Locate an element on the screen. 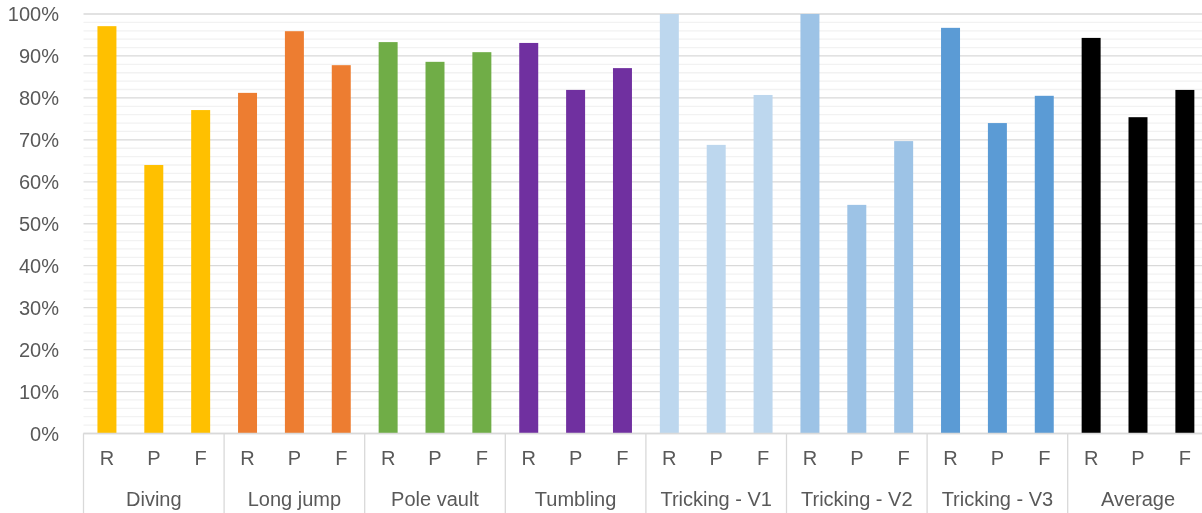 Image resolution: width=1202 pixels, height=513 pixels. y-tick-label: 30% is located at coordinates (39, 307).